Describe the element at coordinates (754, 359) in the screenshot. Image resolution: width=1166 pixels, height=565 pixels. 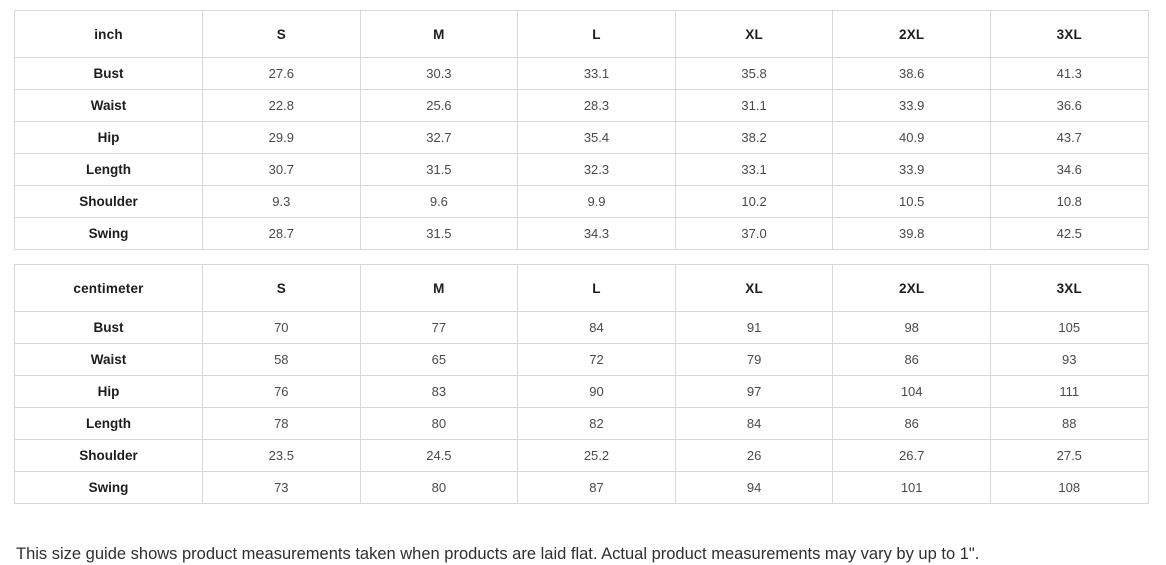
I see `cell-waist-xl: 79` at that location.